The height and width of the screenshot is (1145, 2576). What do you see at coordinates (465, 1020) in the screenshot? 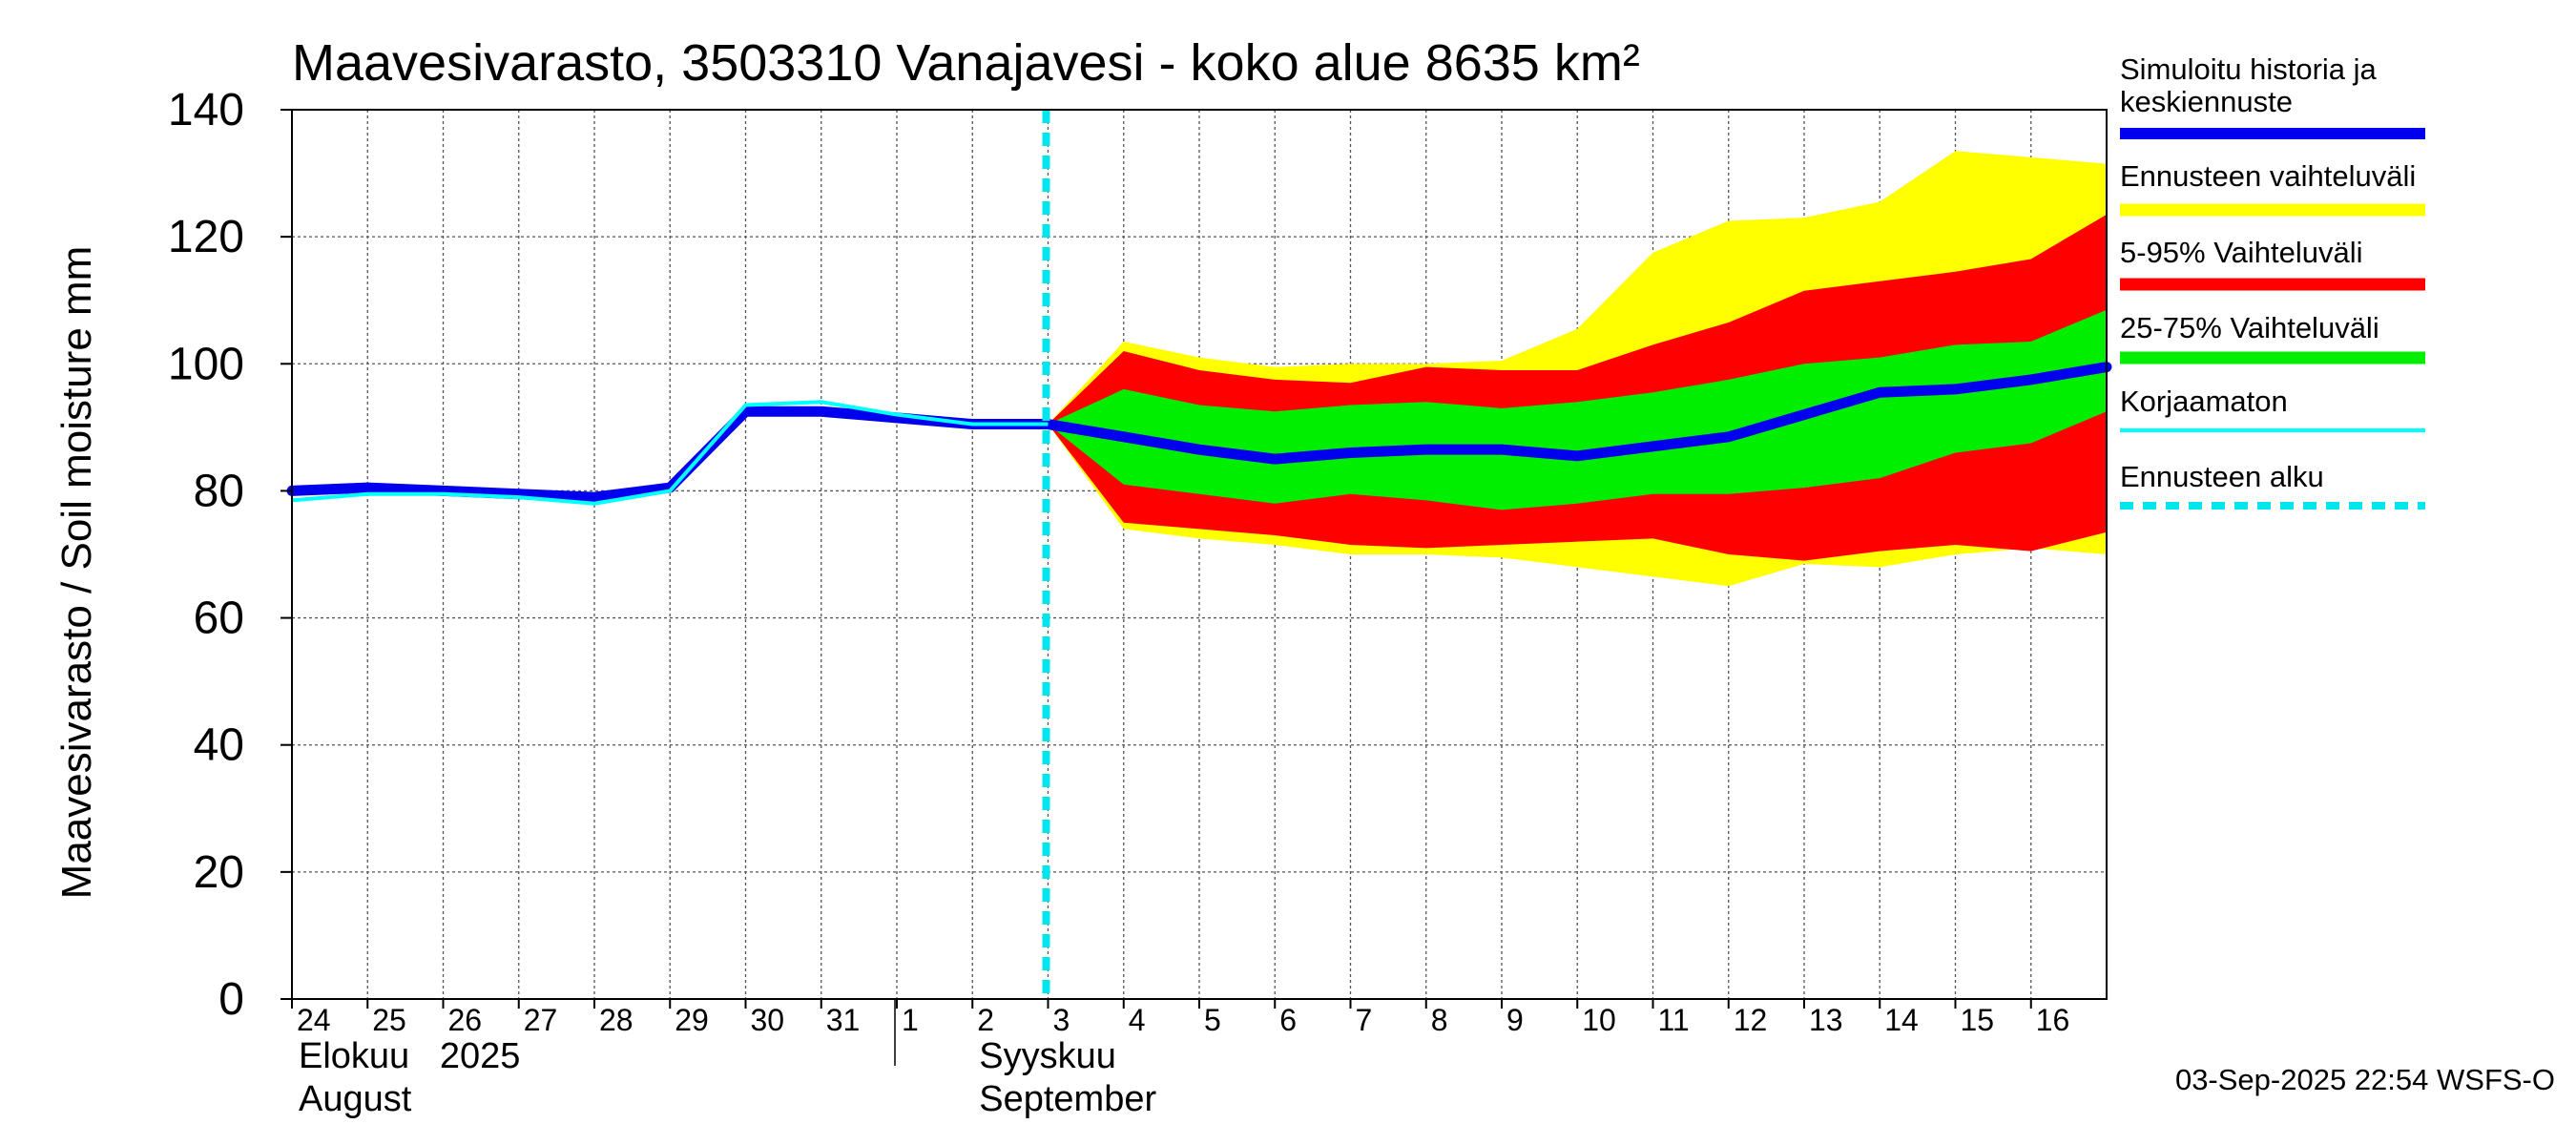
I see `x-tick-label: 26` at bounding box center [465, 1020].